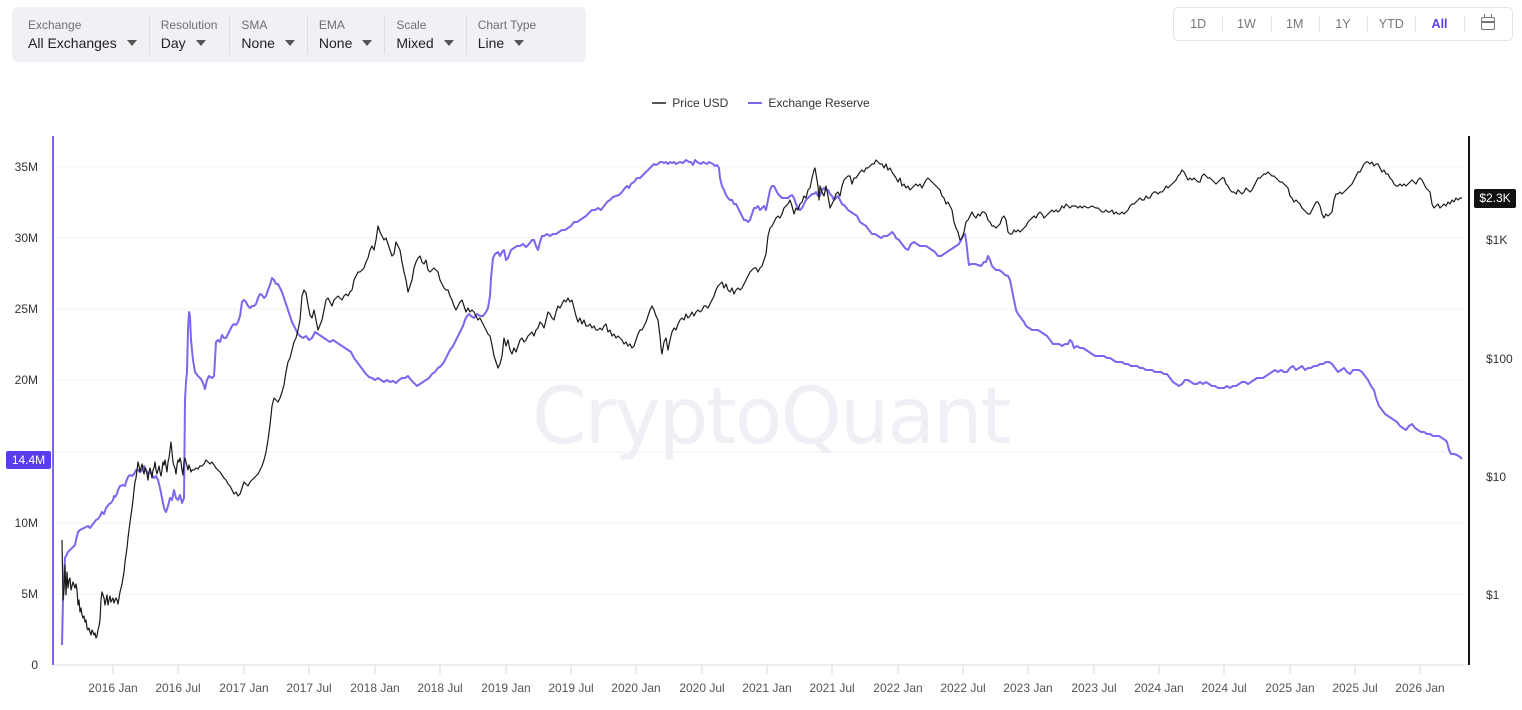 This screenshot has width=1522, height=710. I want to click on svg-text: 2022 Jan, so click(897, 688).